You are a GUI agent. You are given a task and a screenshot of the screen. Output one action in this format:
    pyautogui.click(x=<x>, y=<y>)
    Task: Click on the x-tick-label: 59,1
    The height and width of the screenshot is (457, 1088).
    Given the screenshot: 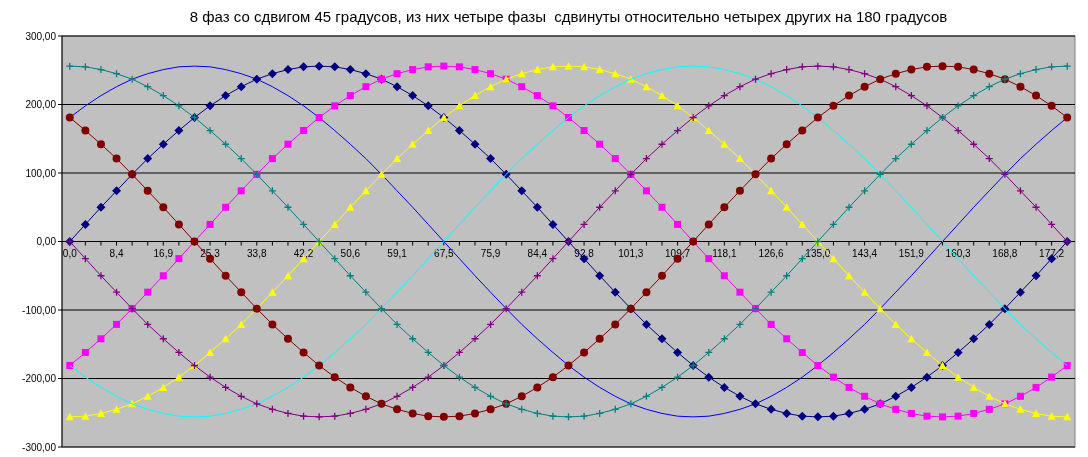 What is the action you would take?
    pyautogui.click(x=397, y=253)
    